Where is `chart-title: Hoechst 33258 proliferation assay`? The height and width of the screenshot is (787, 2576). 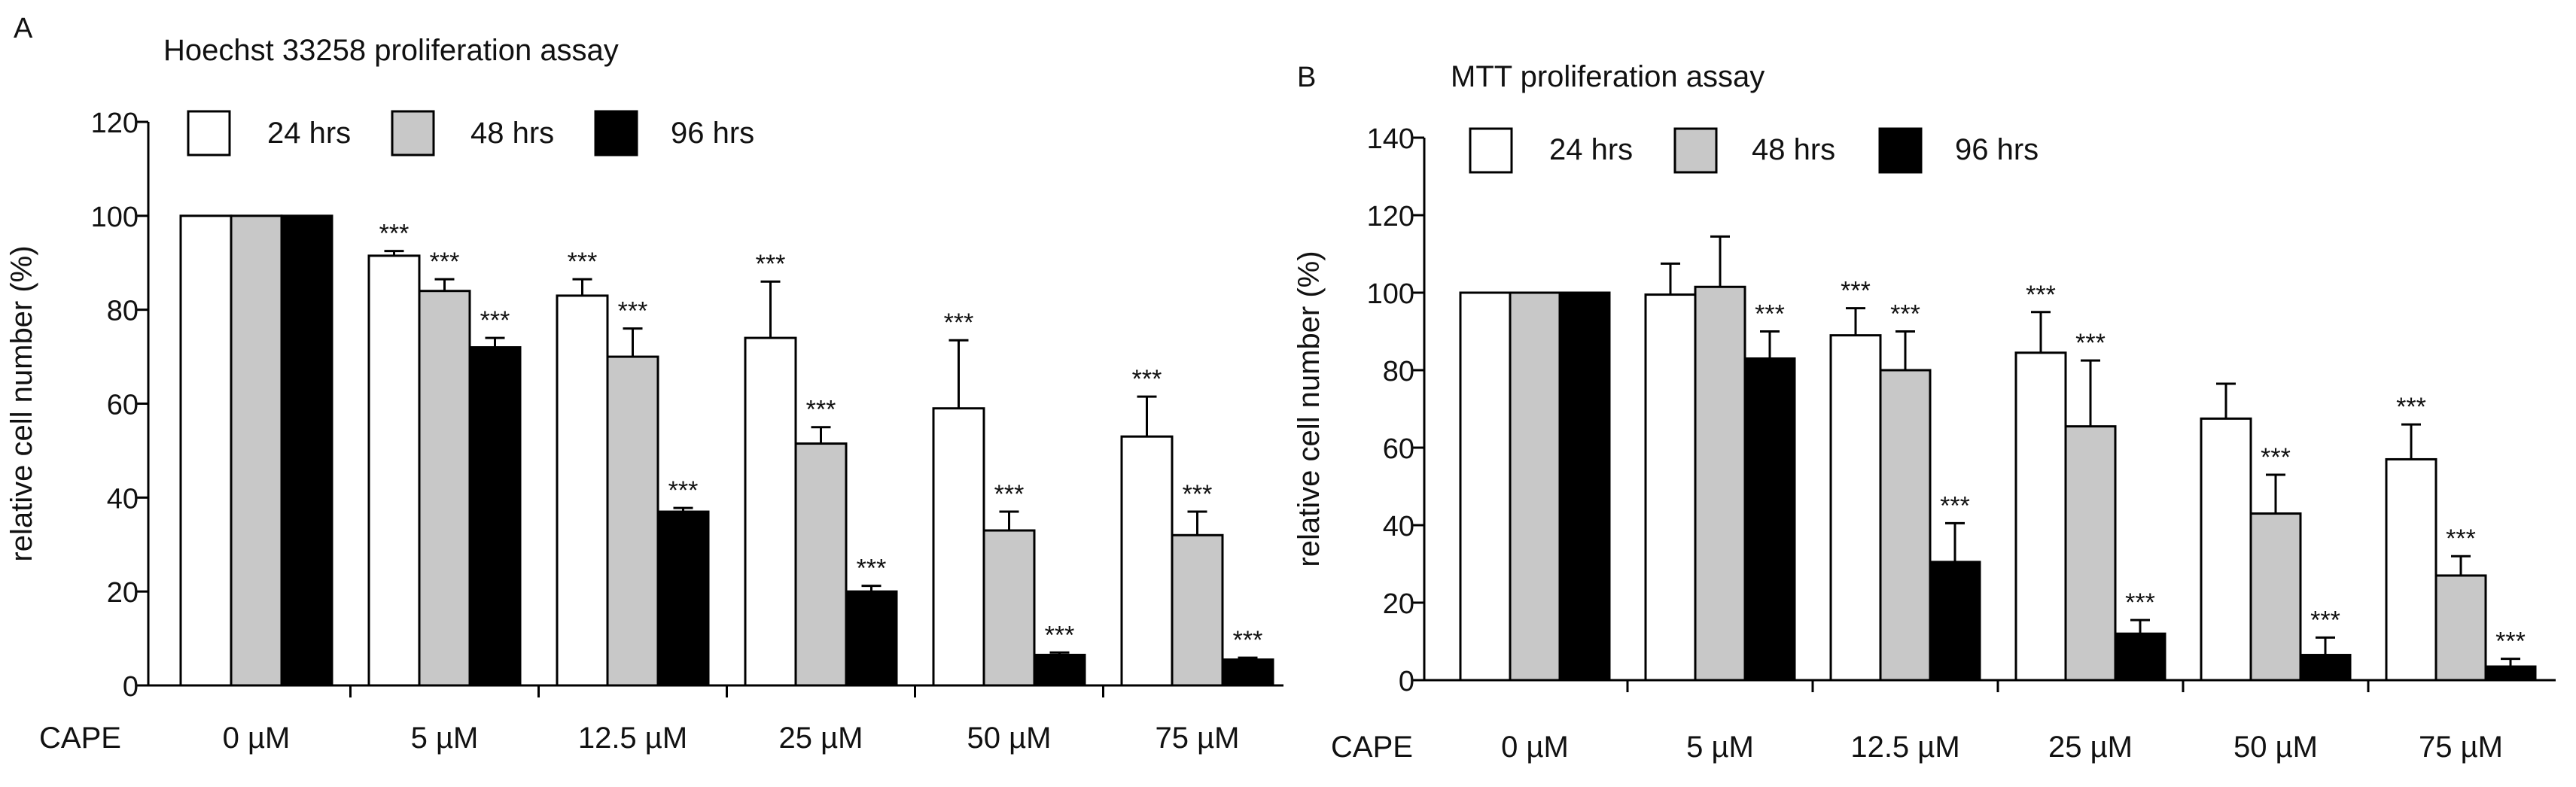
chart-title: Hoechst 33258 proliferation assay is located at coordinates (391, 50).